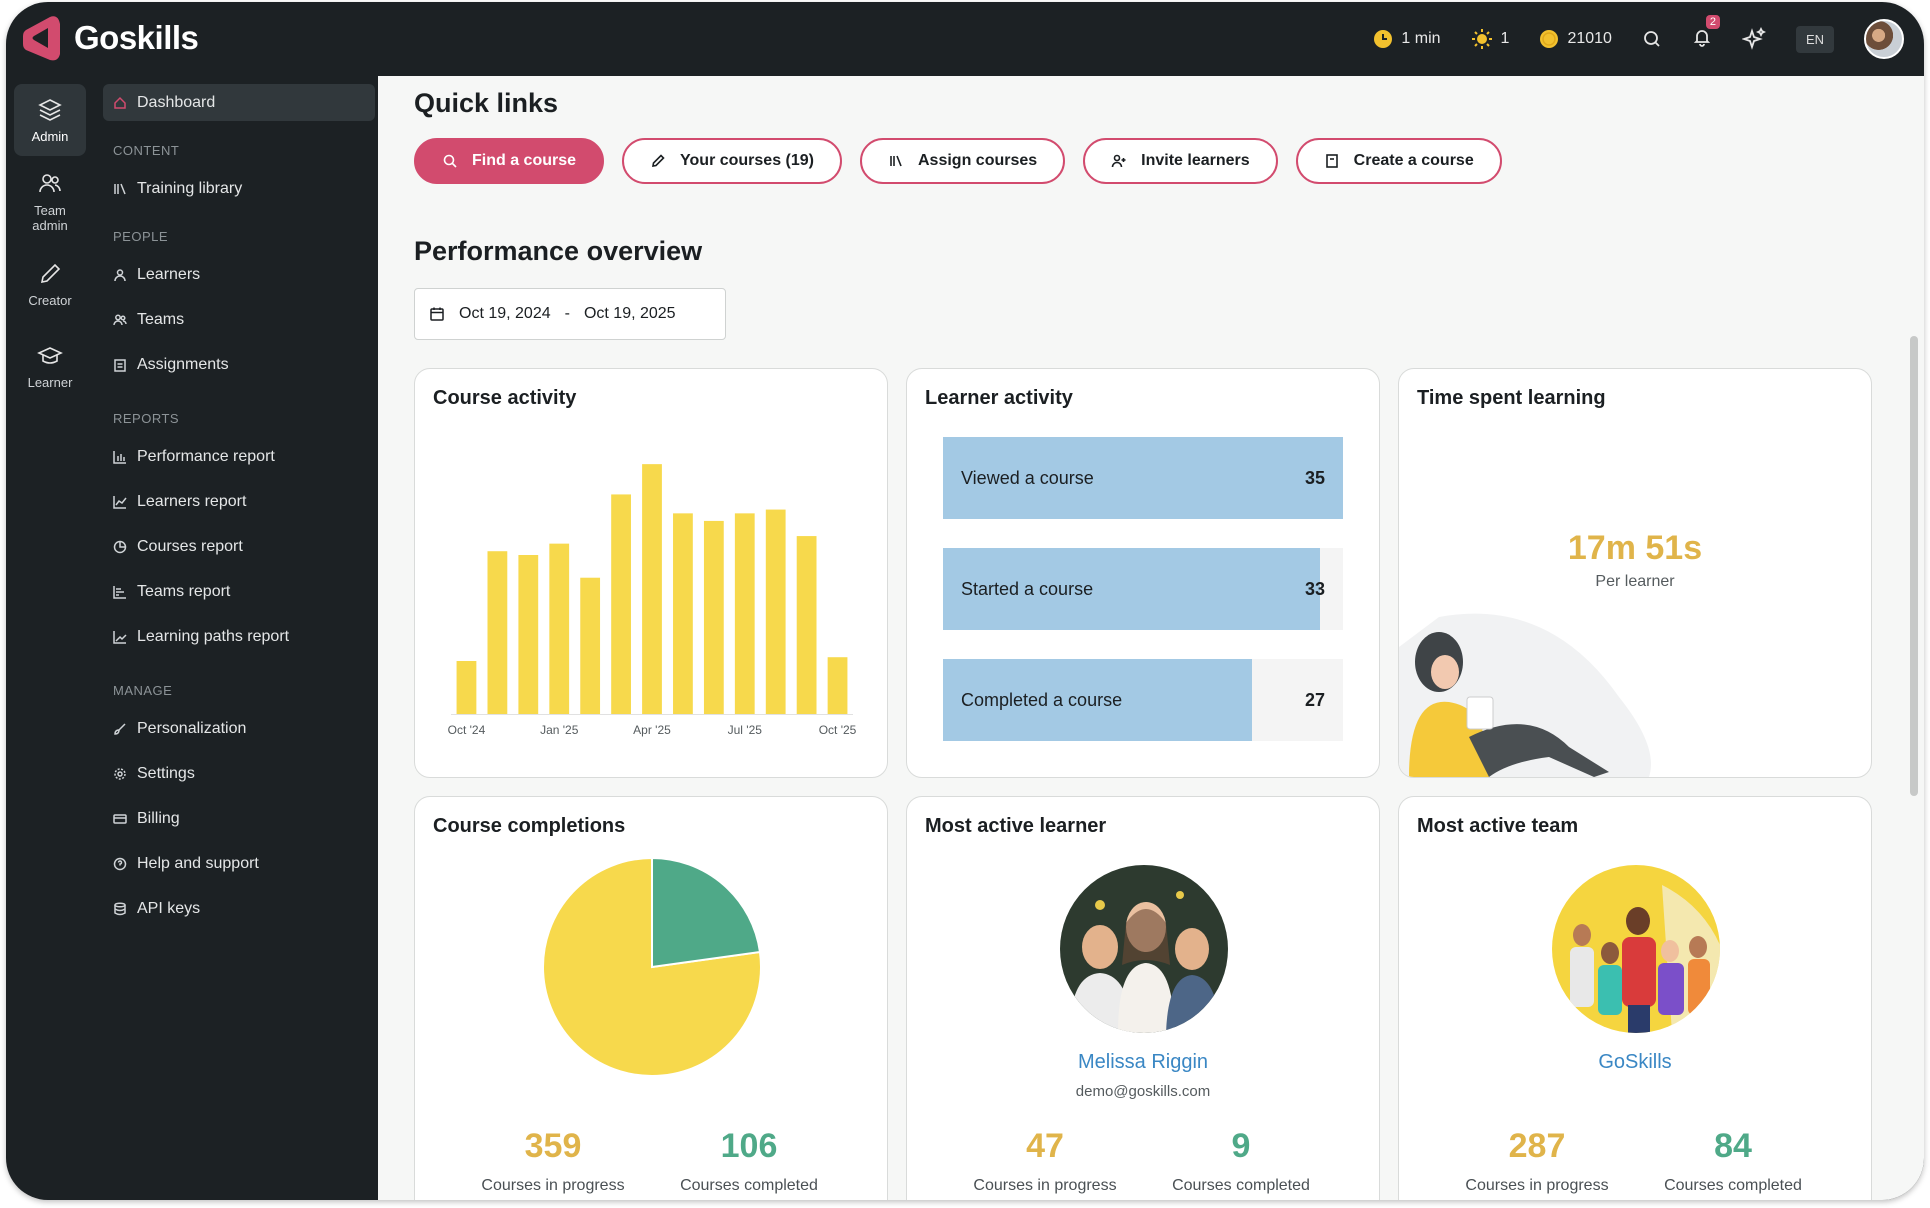 This screenshot has width=1930, height=1208. What do you see at coordinates (50, 382) in the screenshot?
I see `rail-label-learner: Learner` at bounding box center [50, 382].